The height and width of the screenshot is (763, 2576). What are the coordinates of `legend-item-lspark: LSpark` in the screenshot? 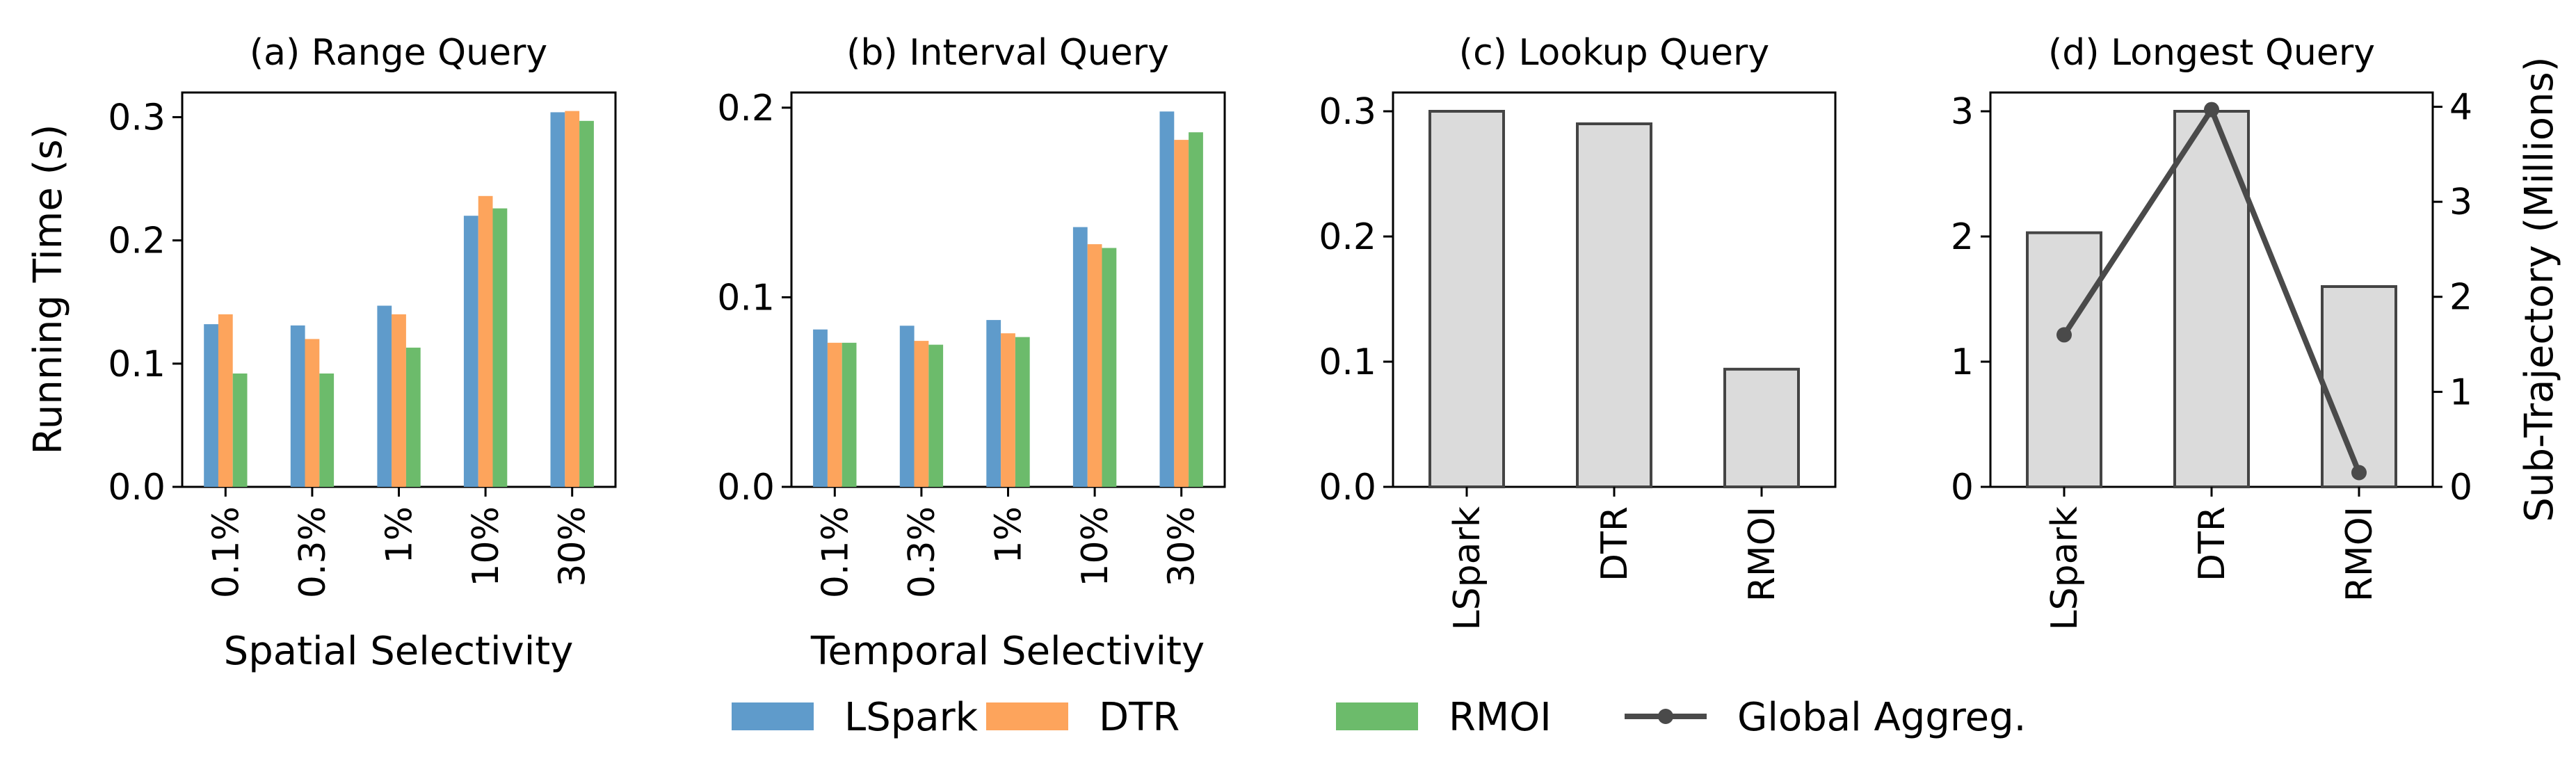 It's located at (855, 717).